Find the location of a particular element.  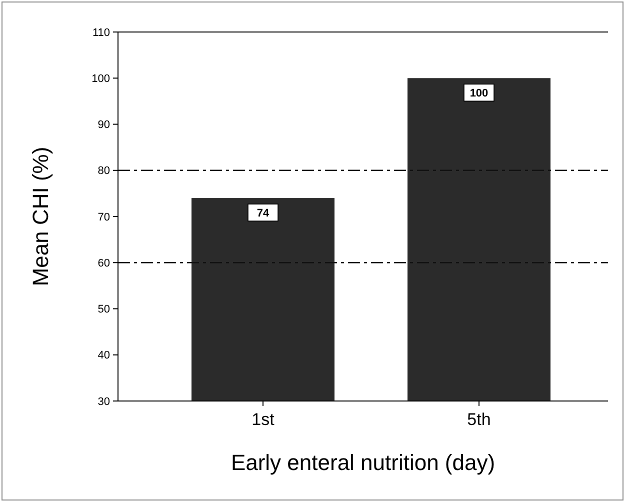

y-tick-label: 30 is located at coordinates (104, 402).